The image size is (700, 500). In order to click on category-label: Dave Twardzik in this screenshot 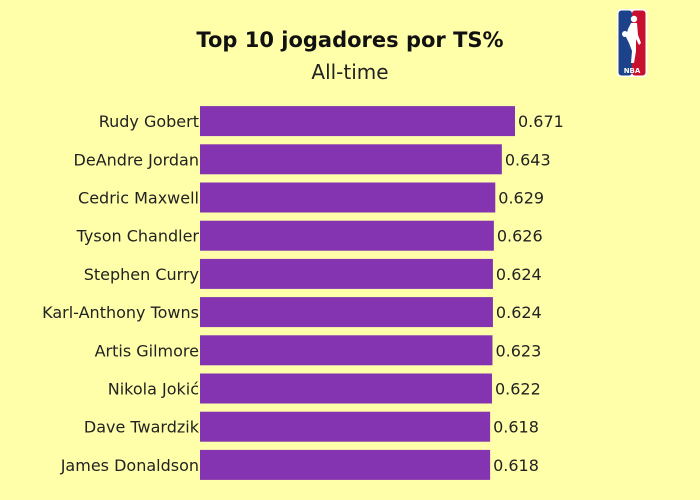, I will do `click(142, 427)`.